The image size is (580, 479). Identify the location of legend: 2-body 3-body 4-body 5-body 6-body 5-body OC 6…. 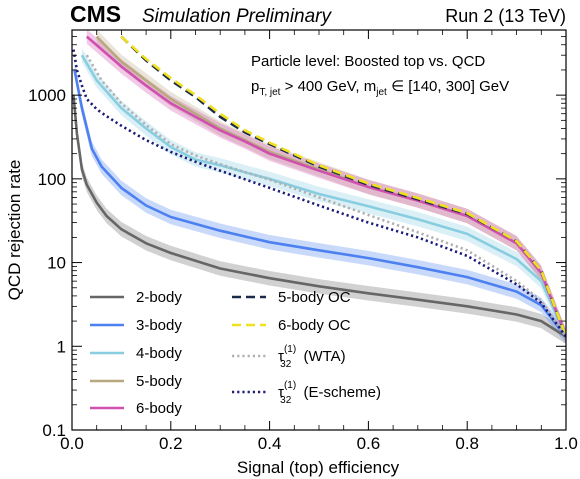
(235, 353).